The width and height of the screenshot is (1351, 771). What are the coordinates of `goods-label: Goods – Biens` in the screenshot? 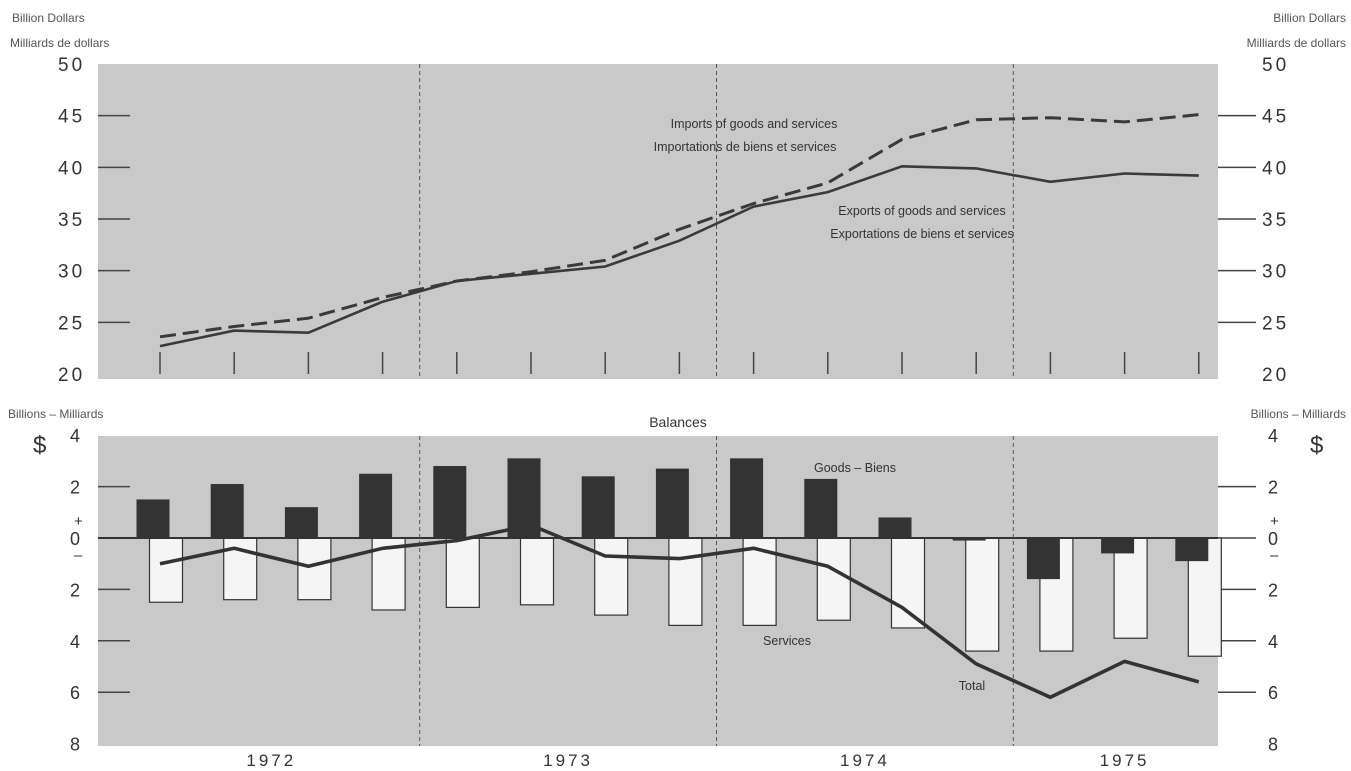 It's located at (855, 468).